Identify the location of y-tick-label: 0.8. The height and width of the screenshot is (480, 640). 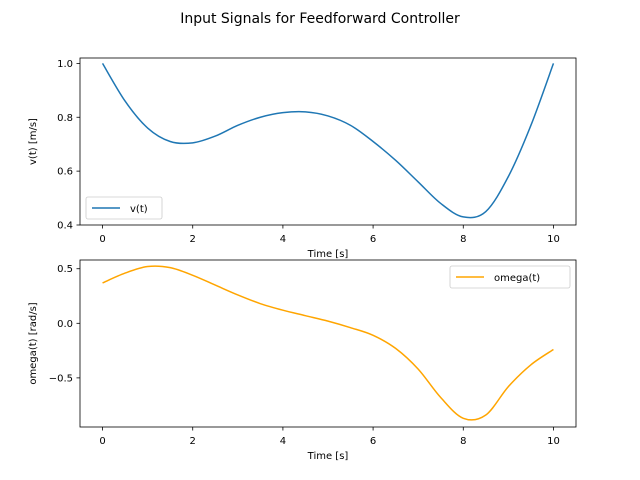
(65, 118).